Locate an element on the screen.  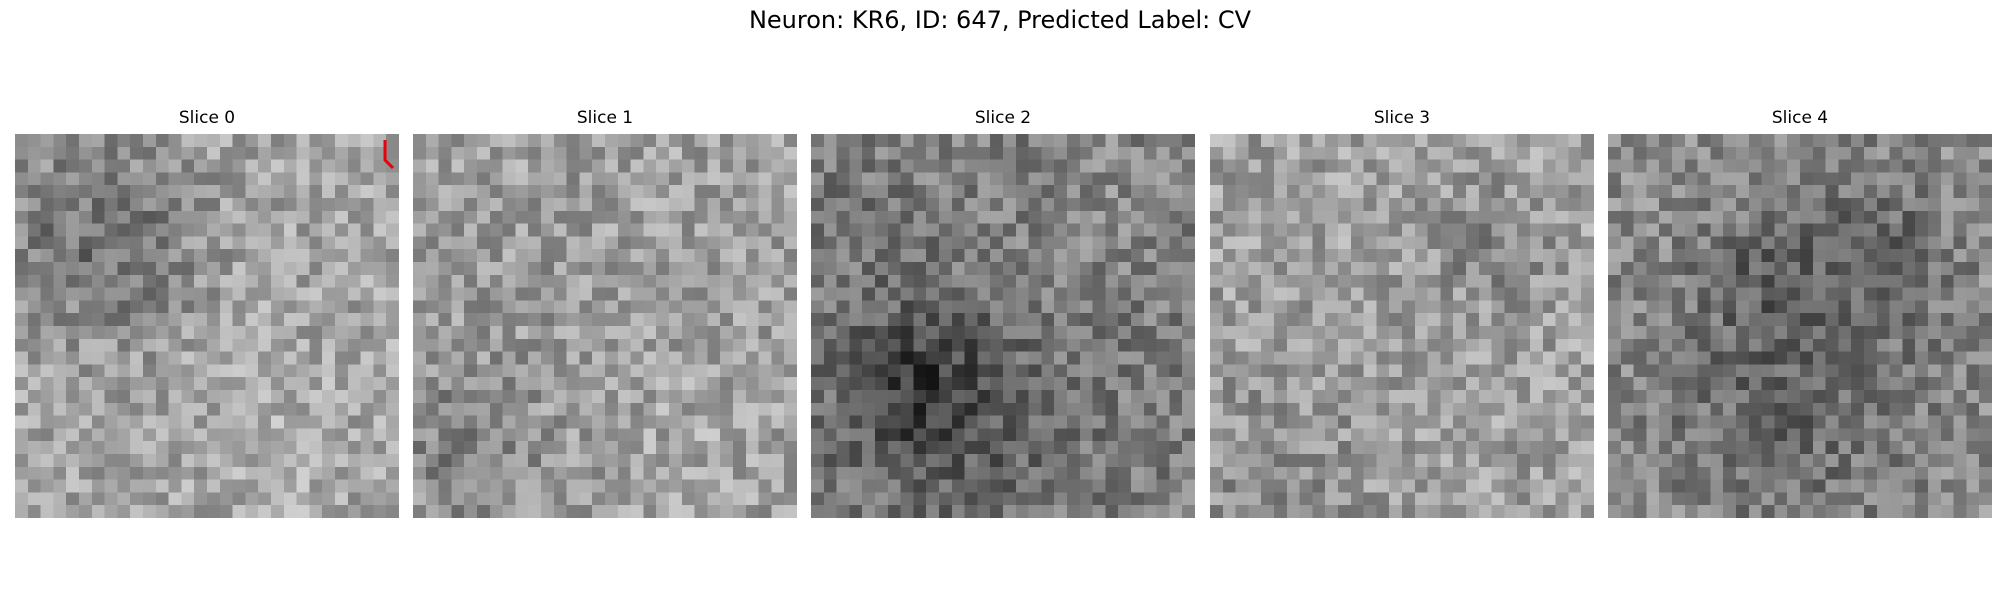
slice-title: Slice 3 is located at coordinates (1402, 118).